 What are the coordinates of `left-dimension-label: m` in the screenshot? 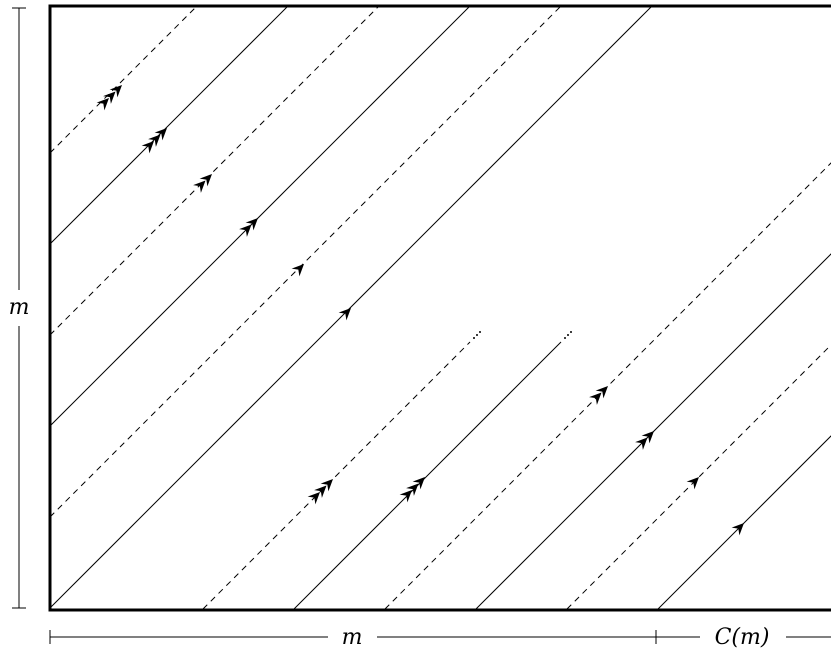 It's located at (19, 307).